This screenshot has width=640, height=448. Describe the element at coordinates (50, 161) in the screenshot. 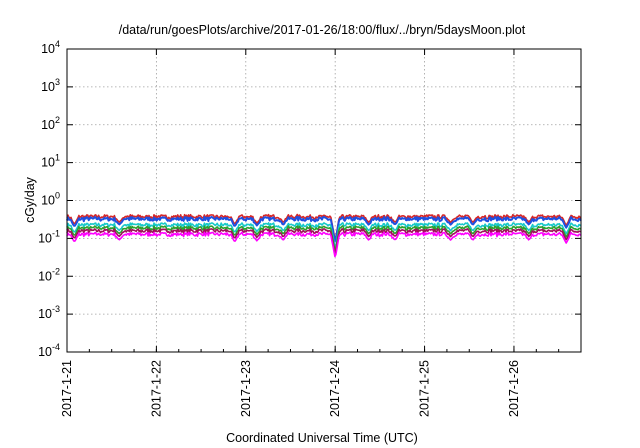

I see `y-tick-label: 10¹` at that location.